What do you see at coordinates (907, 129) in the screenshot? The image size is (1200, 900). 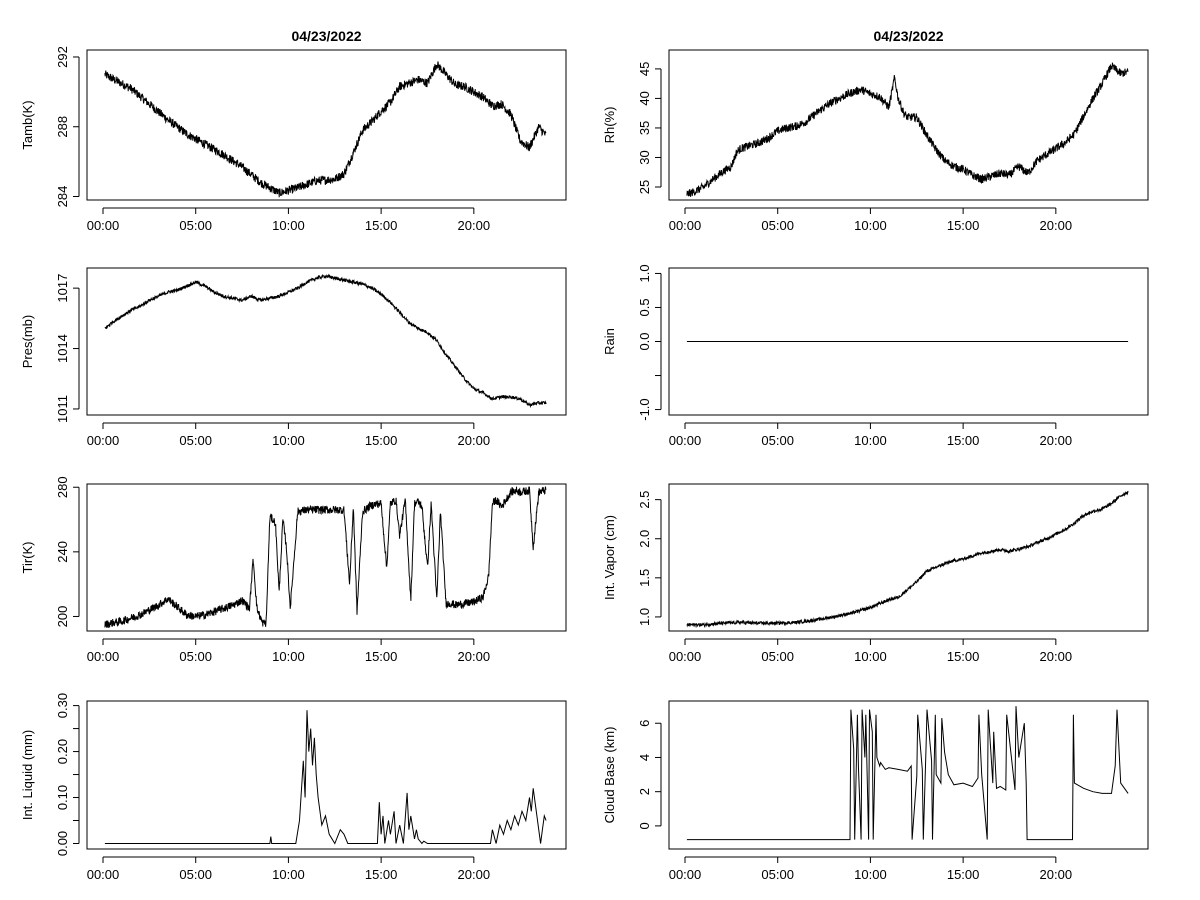 I see `series-line-rh` at bounding box center [907, 129].